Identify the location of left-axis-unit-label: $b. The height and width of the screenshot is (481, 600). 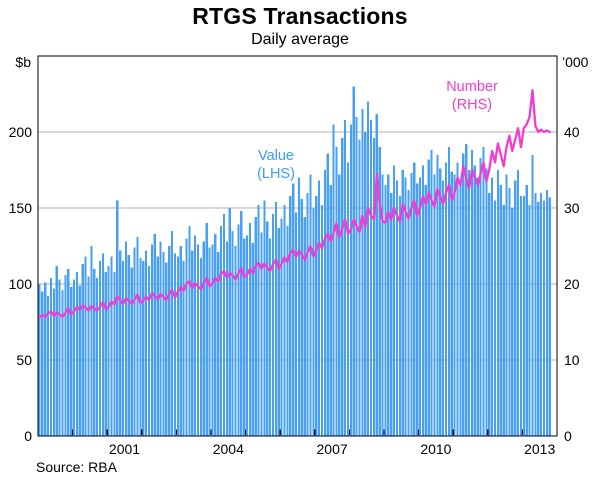
(23, 62).